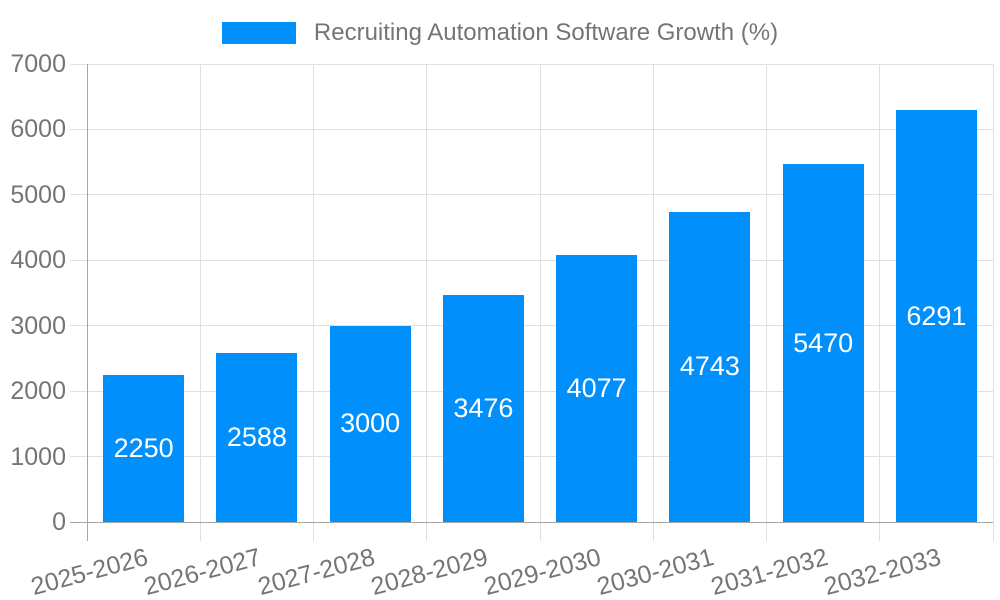 This screenshot has height=600, width=1000. I want to click on y-axis-tick-label: 5000, so click(38, 194).